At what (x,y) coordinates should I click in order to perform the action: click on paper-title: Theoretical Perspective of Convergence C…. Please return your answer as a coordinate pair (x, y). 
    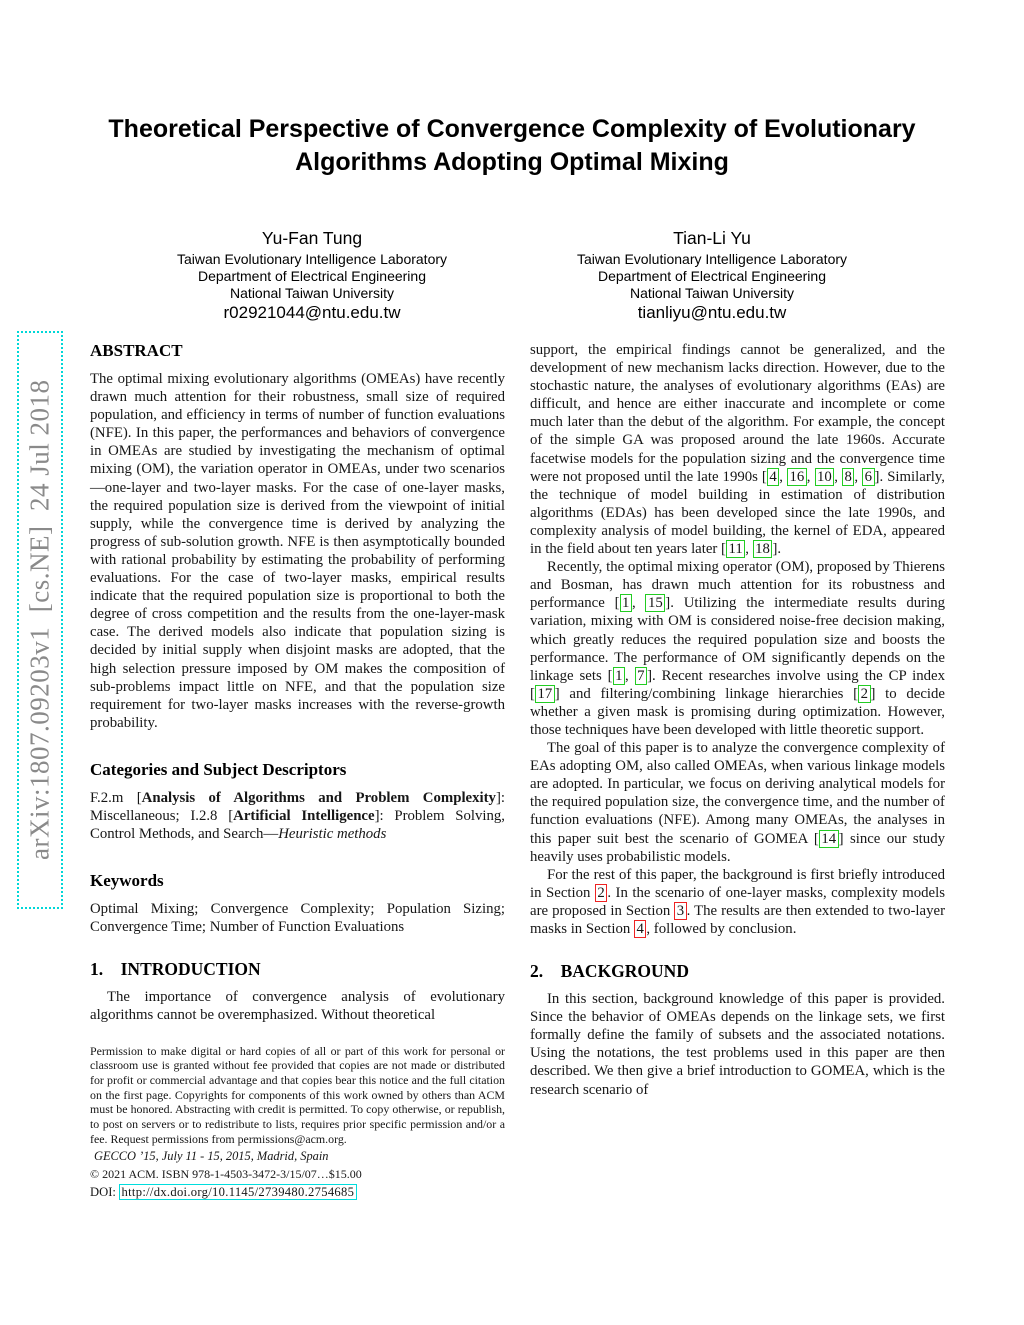
    Looking at the image, I should click on (512, 145).